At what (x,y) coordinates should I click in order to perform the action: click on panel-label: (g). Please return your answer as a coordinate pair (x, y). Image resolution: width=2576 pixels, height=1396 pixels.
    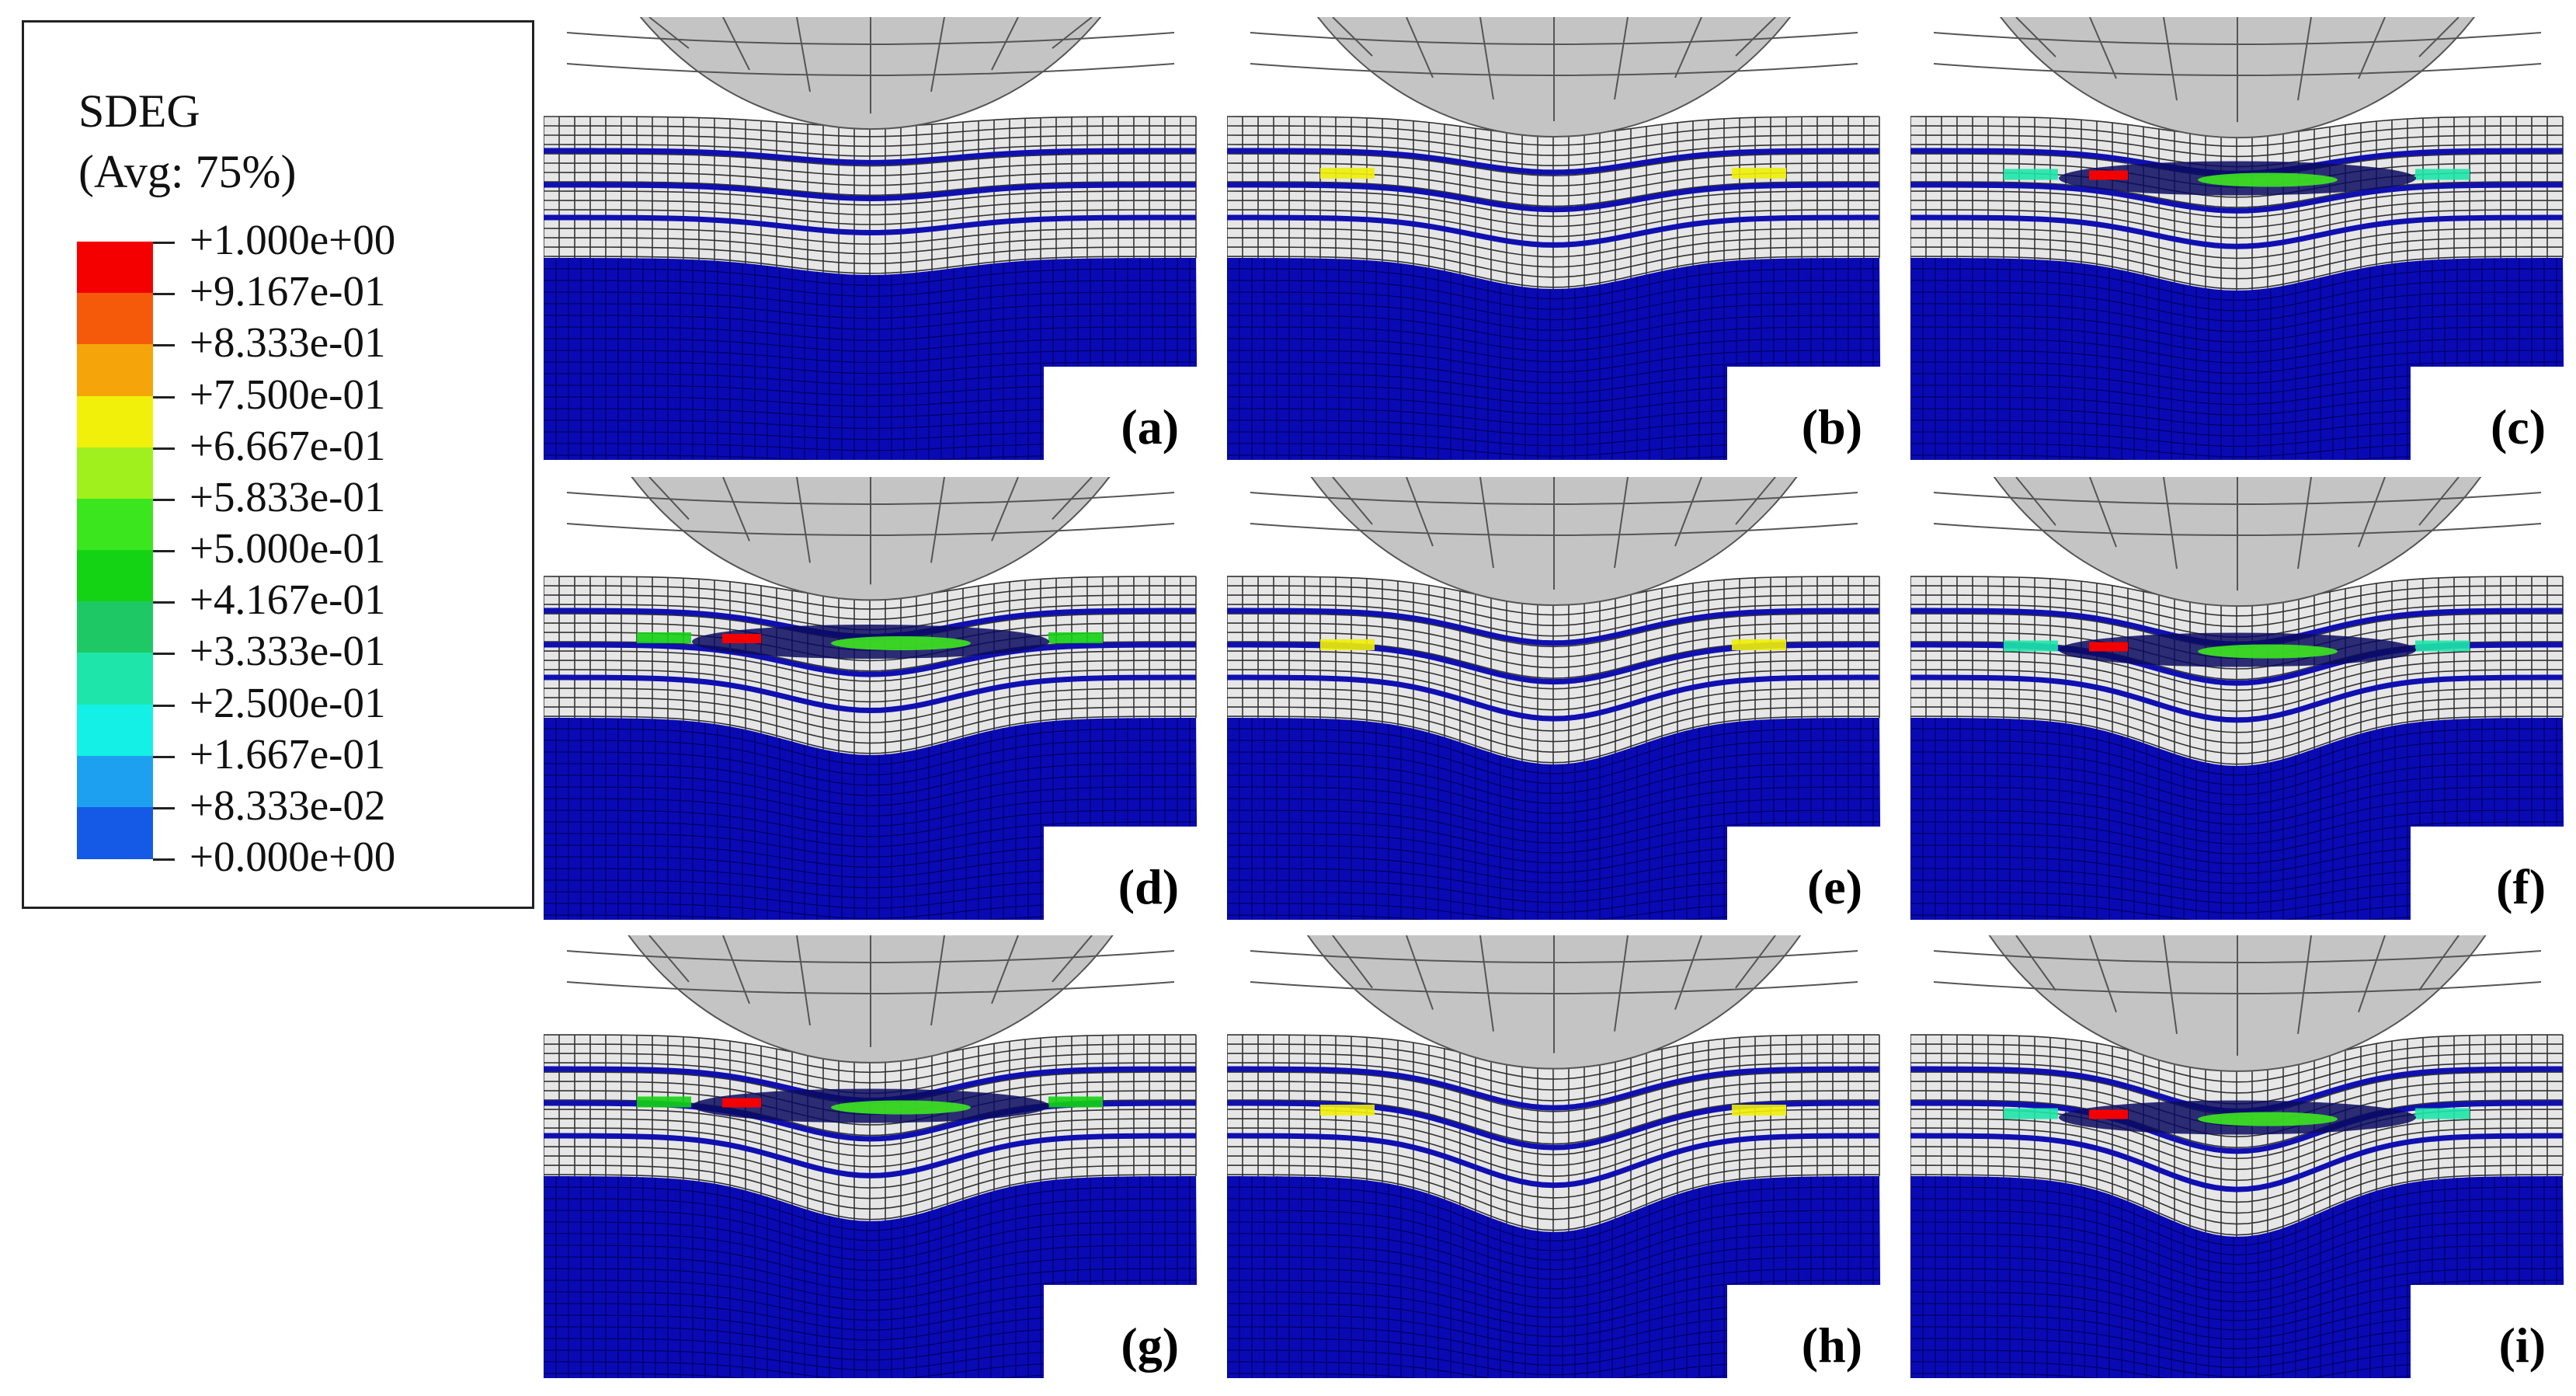
    Looking at the image, I should click on (1150, 1345).